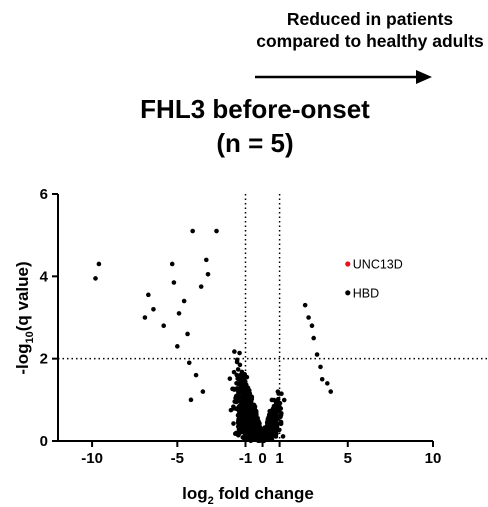  I want to click on y-axis-label: -log10(q value), so click(24, 317).